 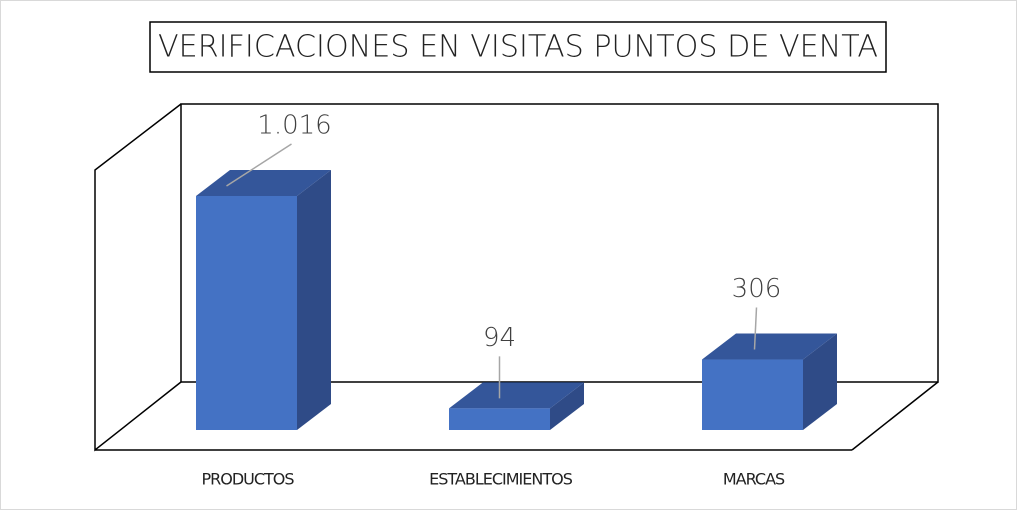 I want to click on floor-edge, so click(x=895, y=416).